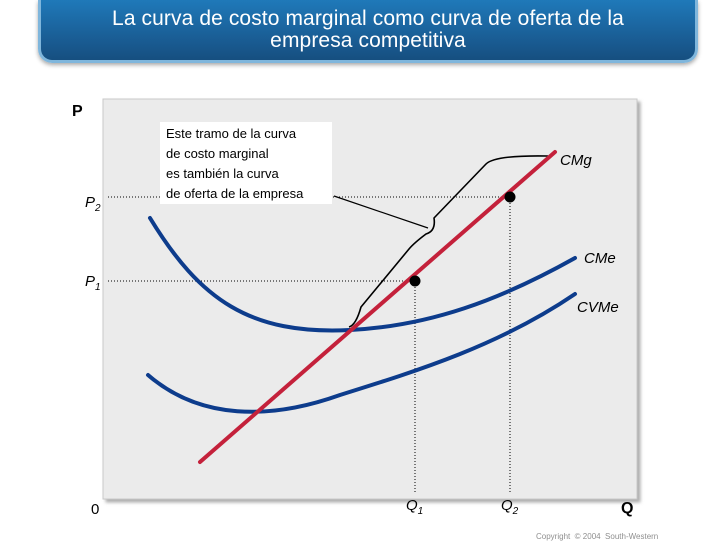 The width and height of the screenshot is (728, 546). I want to click on y-axis-label: P, so click(77, 111).